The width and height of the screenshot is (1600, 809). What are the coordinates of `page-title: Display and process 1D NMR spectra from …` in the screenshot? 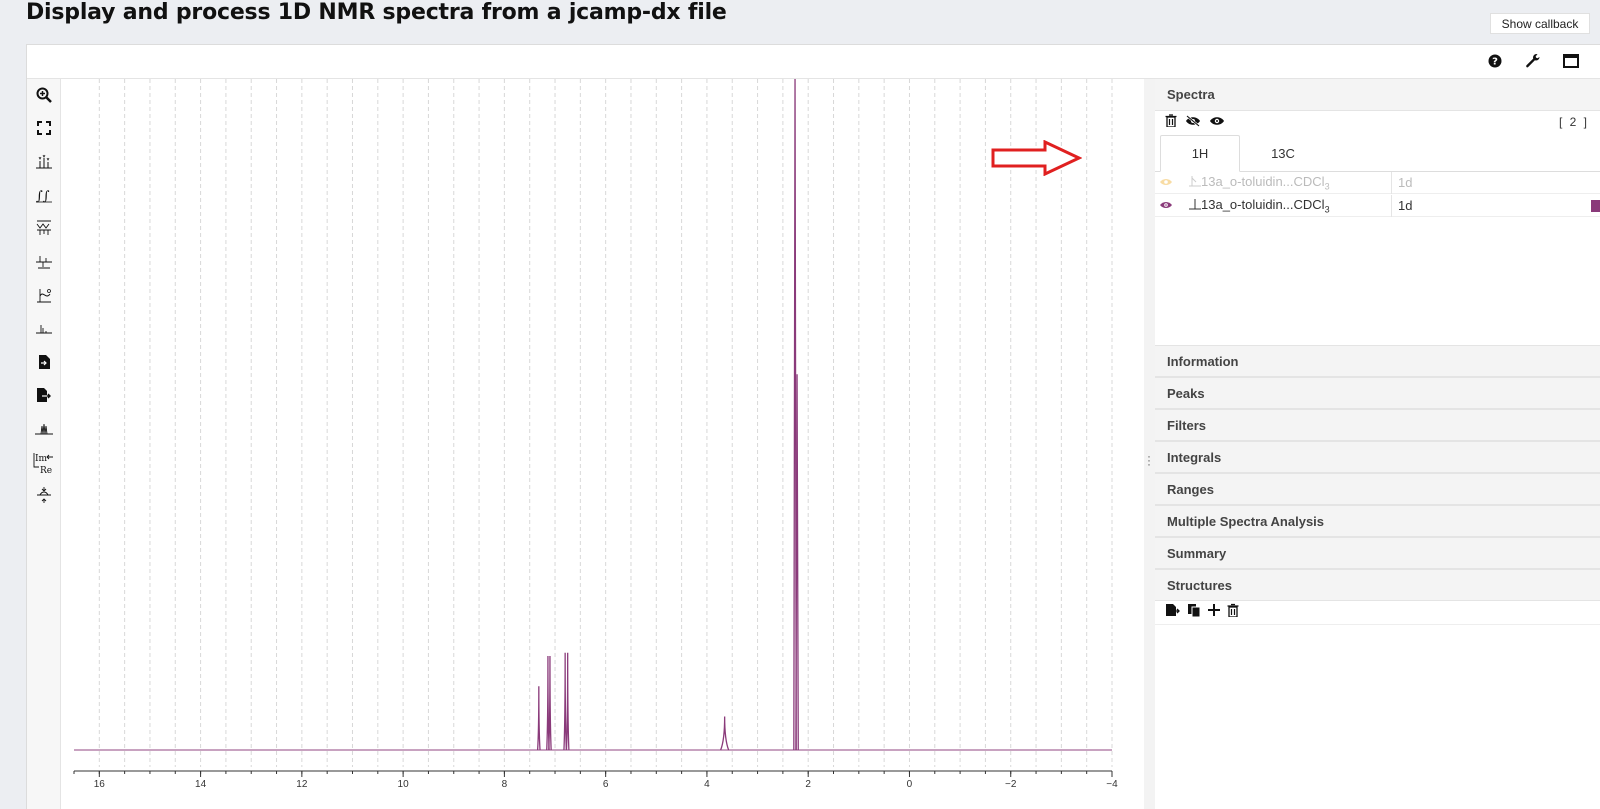 It's located at (376, 12).